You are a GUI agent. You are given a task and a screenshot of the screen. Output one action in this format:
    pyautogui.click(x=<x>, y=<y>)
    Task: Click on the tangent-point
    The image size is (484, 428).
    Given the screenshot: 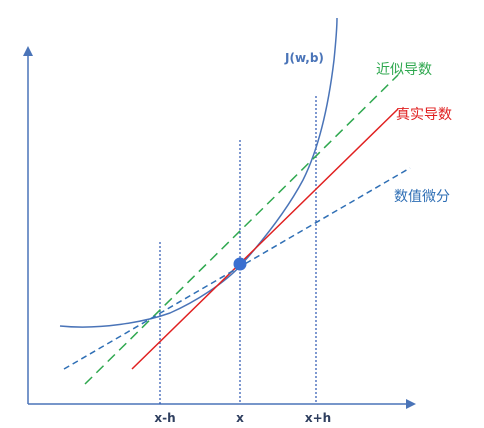 What is the action you would take?
    pyautogui.click(x=240, y=264)
    